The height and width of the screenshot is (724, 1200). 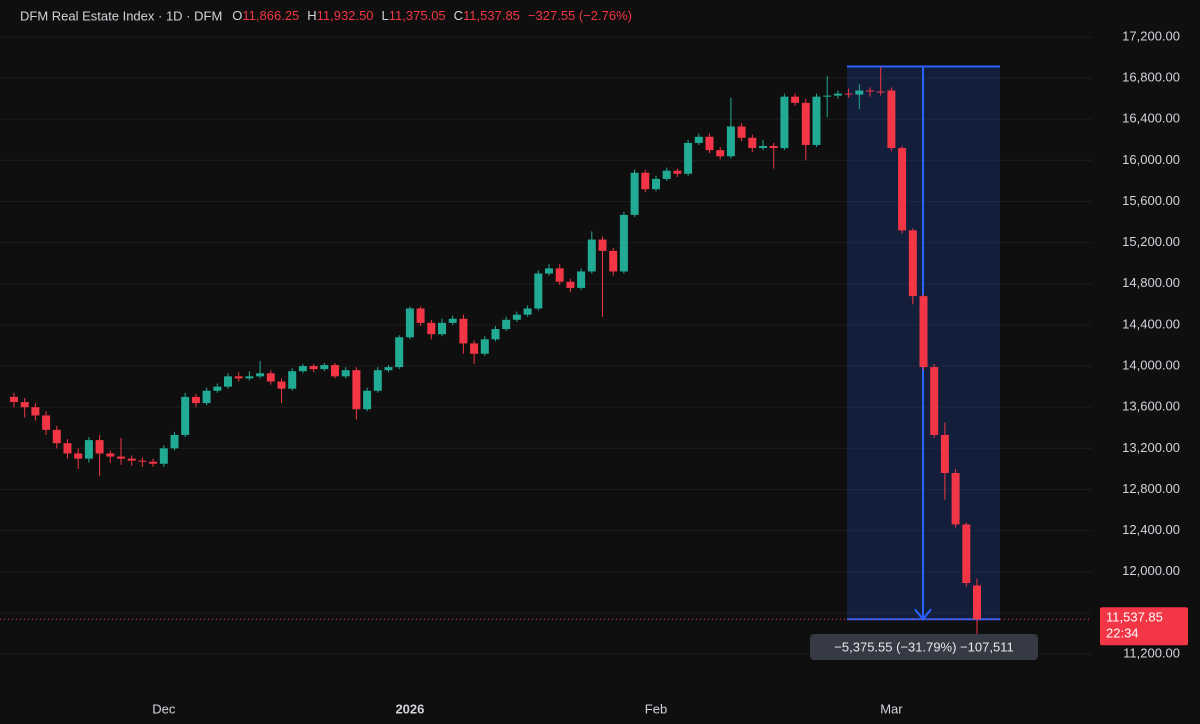 I want to click on y-tick-label: 12,800.00, so click(x=1151, y=488).